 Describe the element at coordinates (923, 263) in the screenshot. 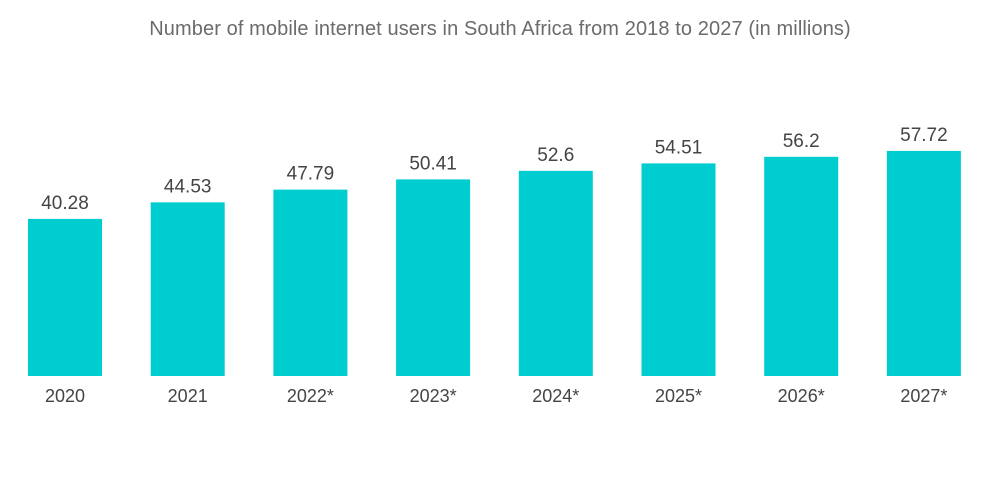

I see `bar-2027*` at that location.